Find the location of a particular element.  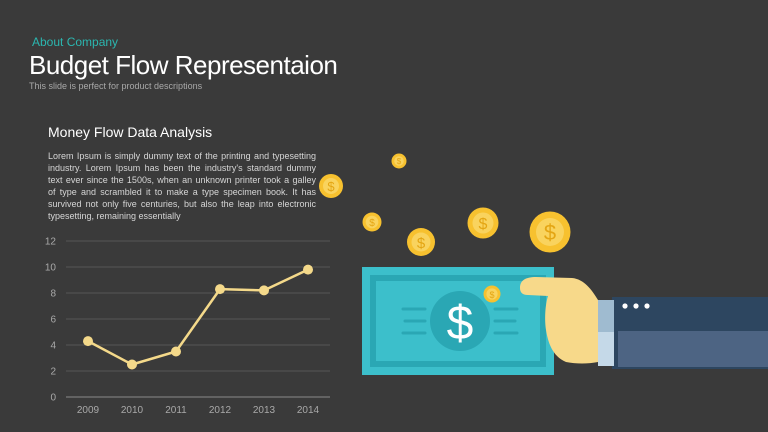

y-tick-label: 6 is located at coordinates (53, 320).